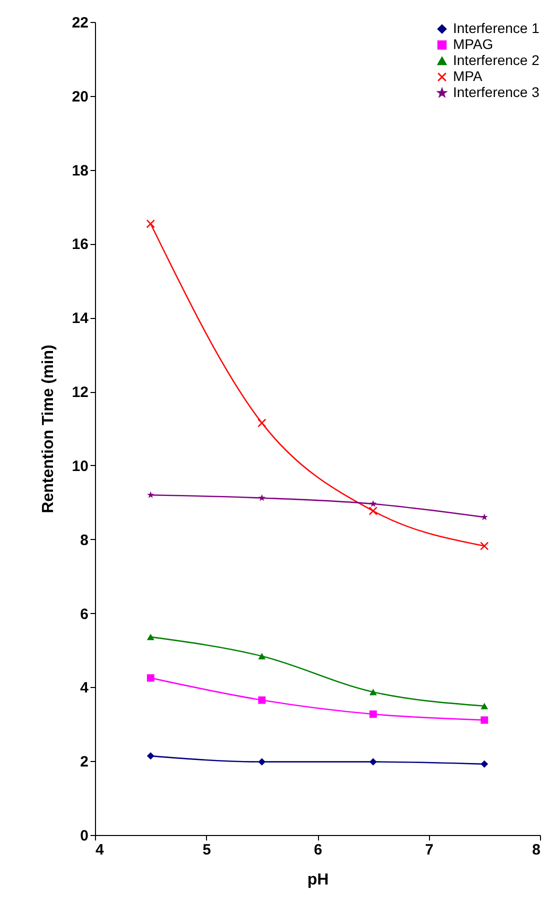  What do you see at coordinates (429, 850) in the screenshot?
I see `x-tick-label: 7` at bounding box center [429, 850].